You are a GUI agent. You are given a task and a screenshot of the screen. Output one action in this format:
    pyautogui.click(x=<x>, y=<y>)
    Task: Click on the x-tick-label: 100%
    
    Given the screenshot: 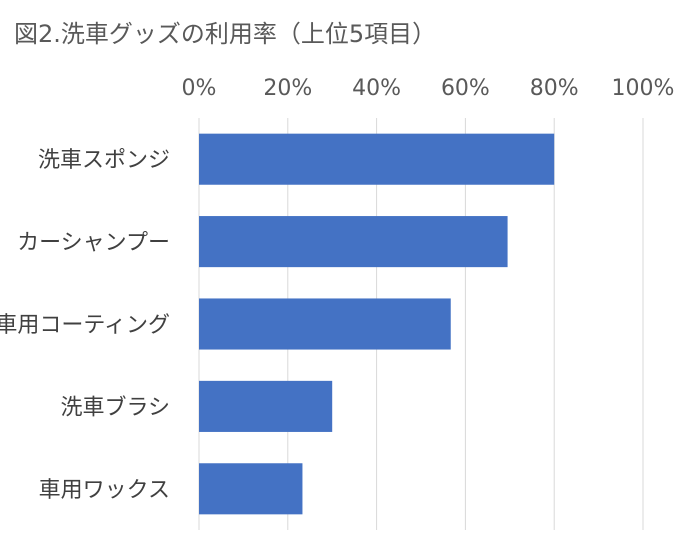 What is the action you would take?
    pyautogui.click(x=643, y=88)
    